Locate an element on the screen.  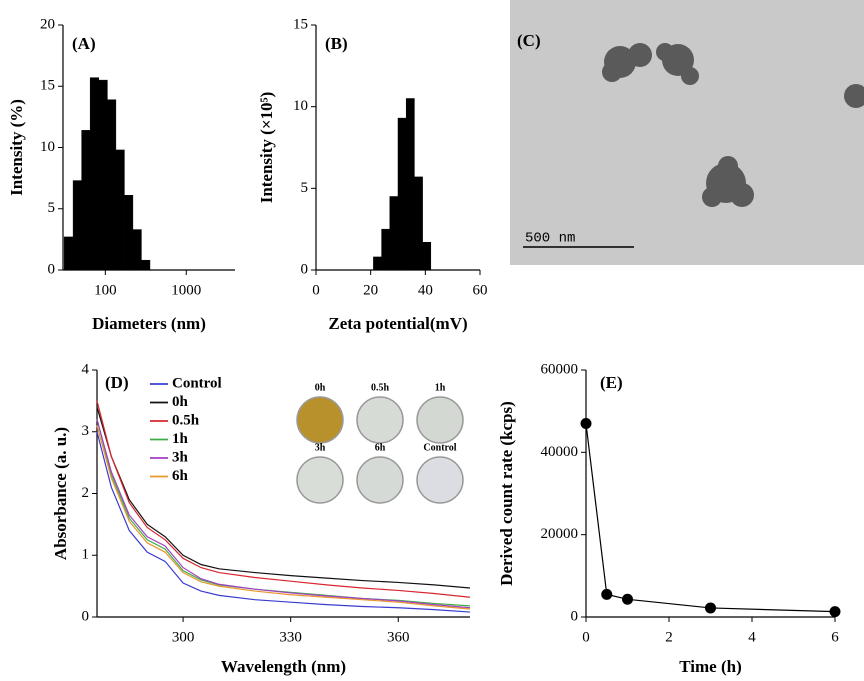
inset-label: 0h is located at coordinates (320, 387).